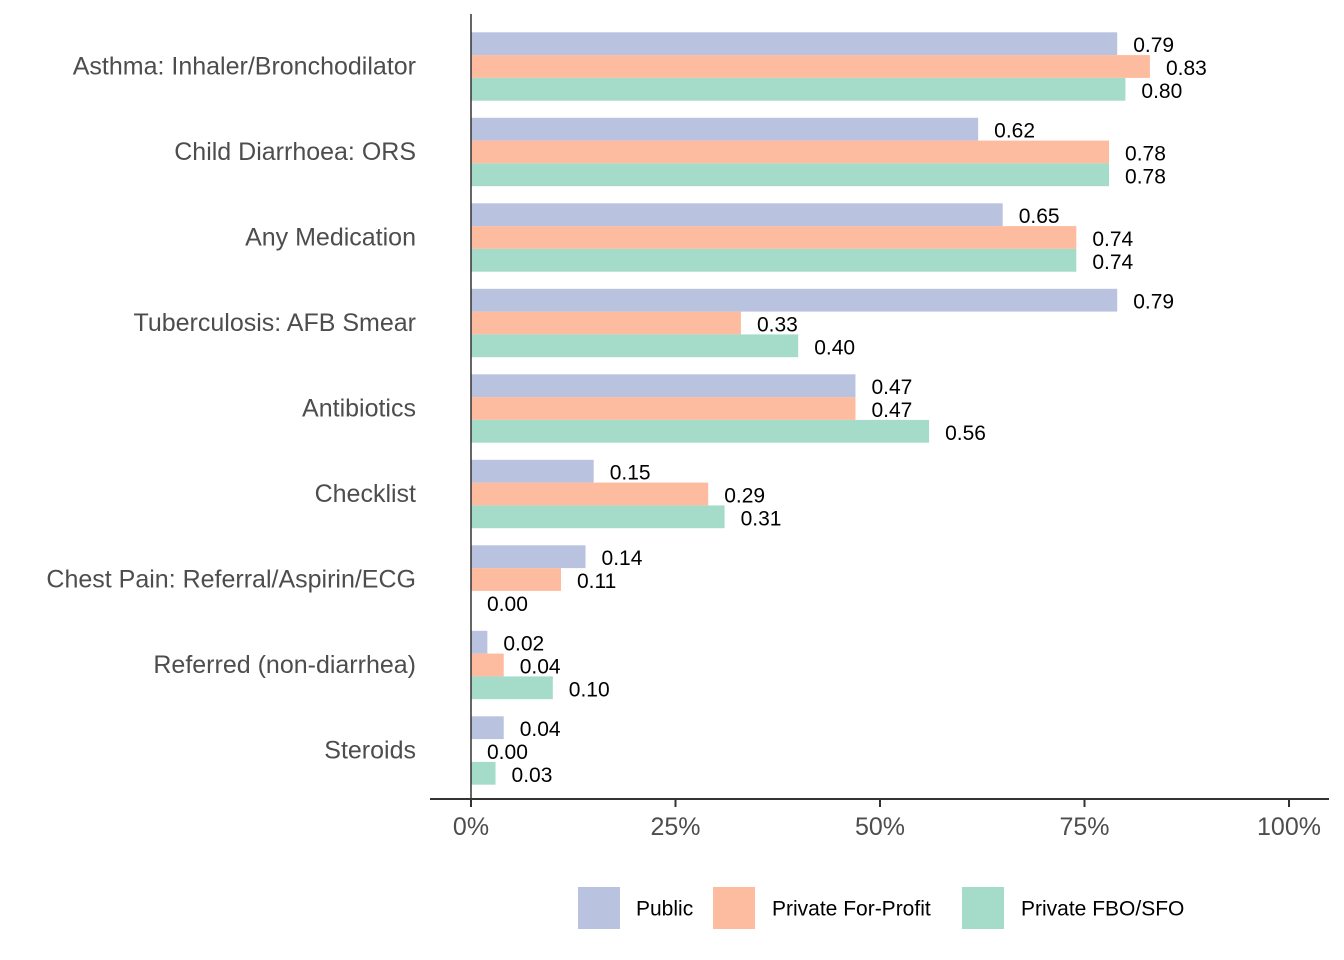  I want to click on category-label: Child Diarrhoea: ORS, so click(295, 152).